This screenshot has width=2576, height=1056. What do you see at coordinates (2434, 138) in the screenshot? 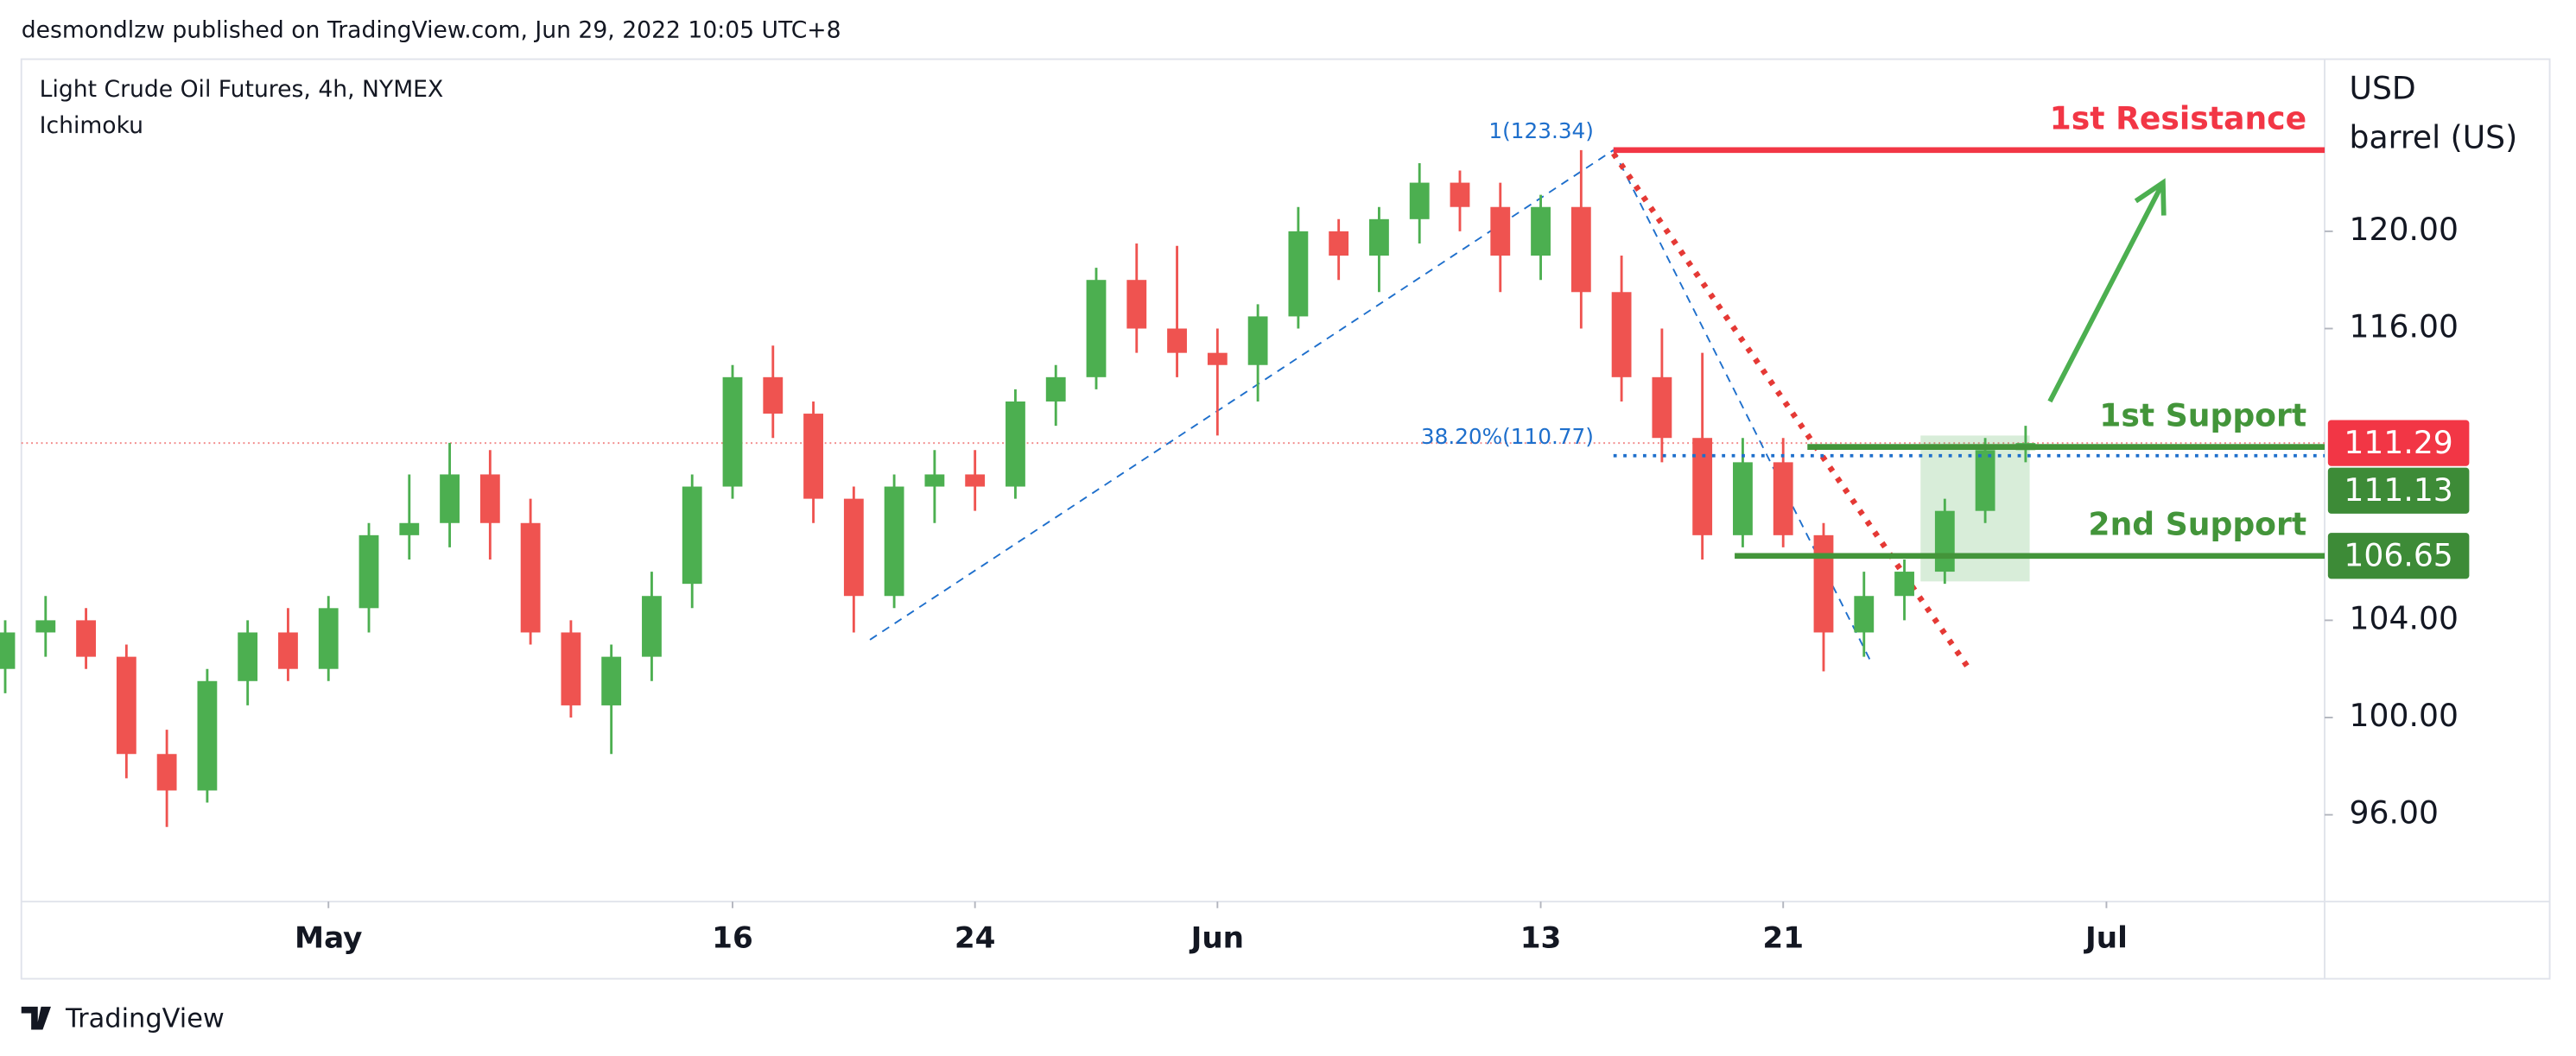
I see `unit: barrel (US)` at bounding box center [2434, 138].